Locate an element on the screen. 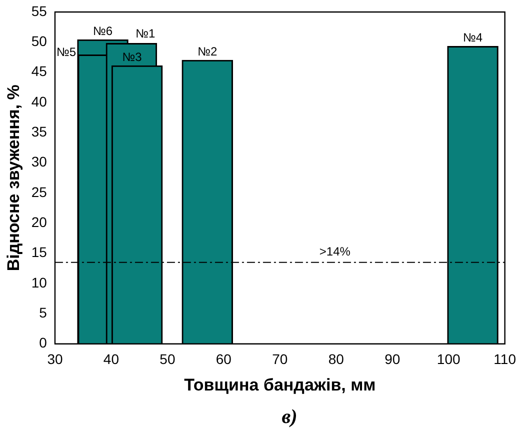  annotation: №2 is located at coordinates (208, 51).